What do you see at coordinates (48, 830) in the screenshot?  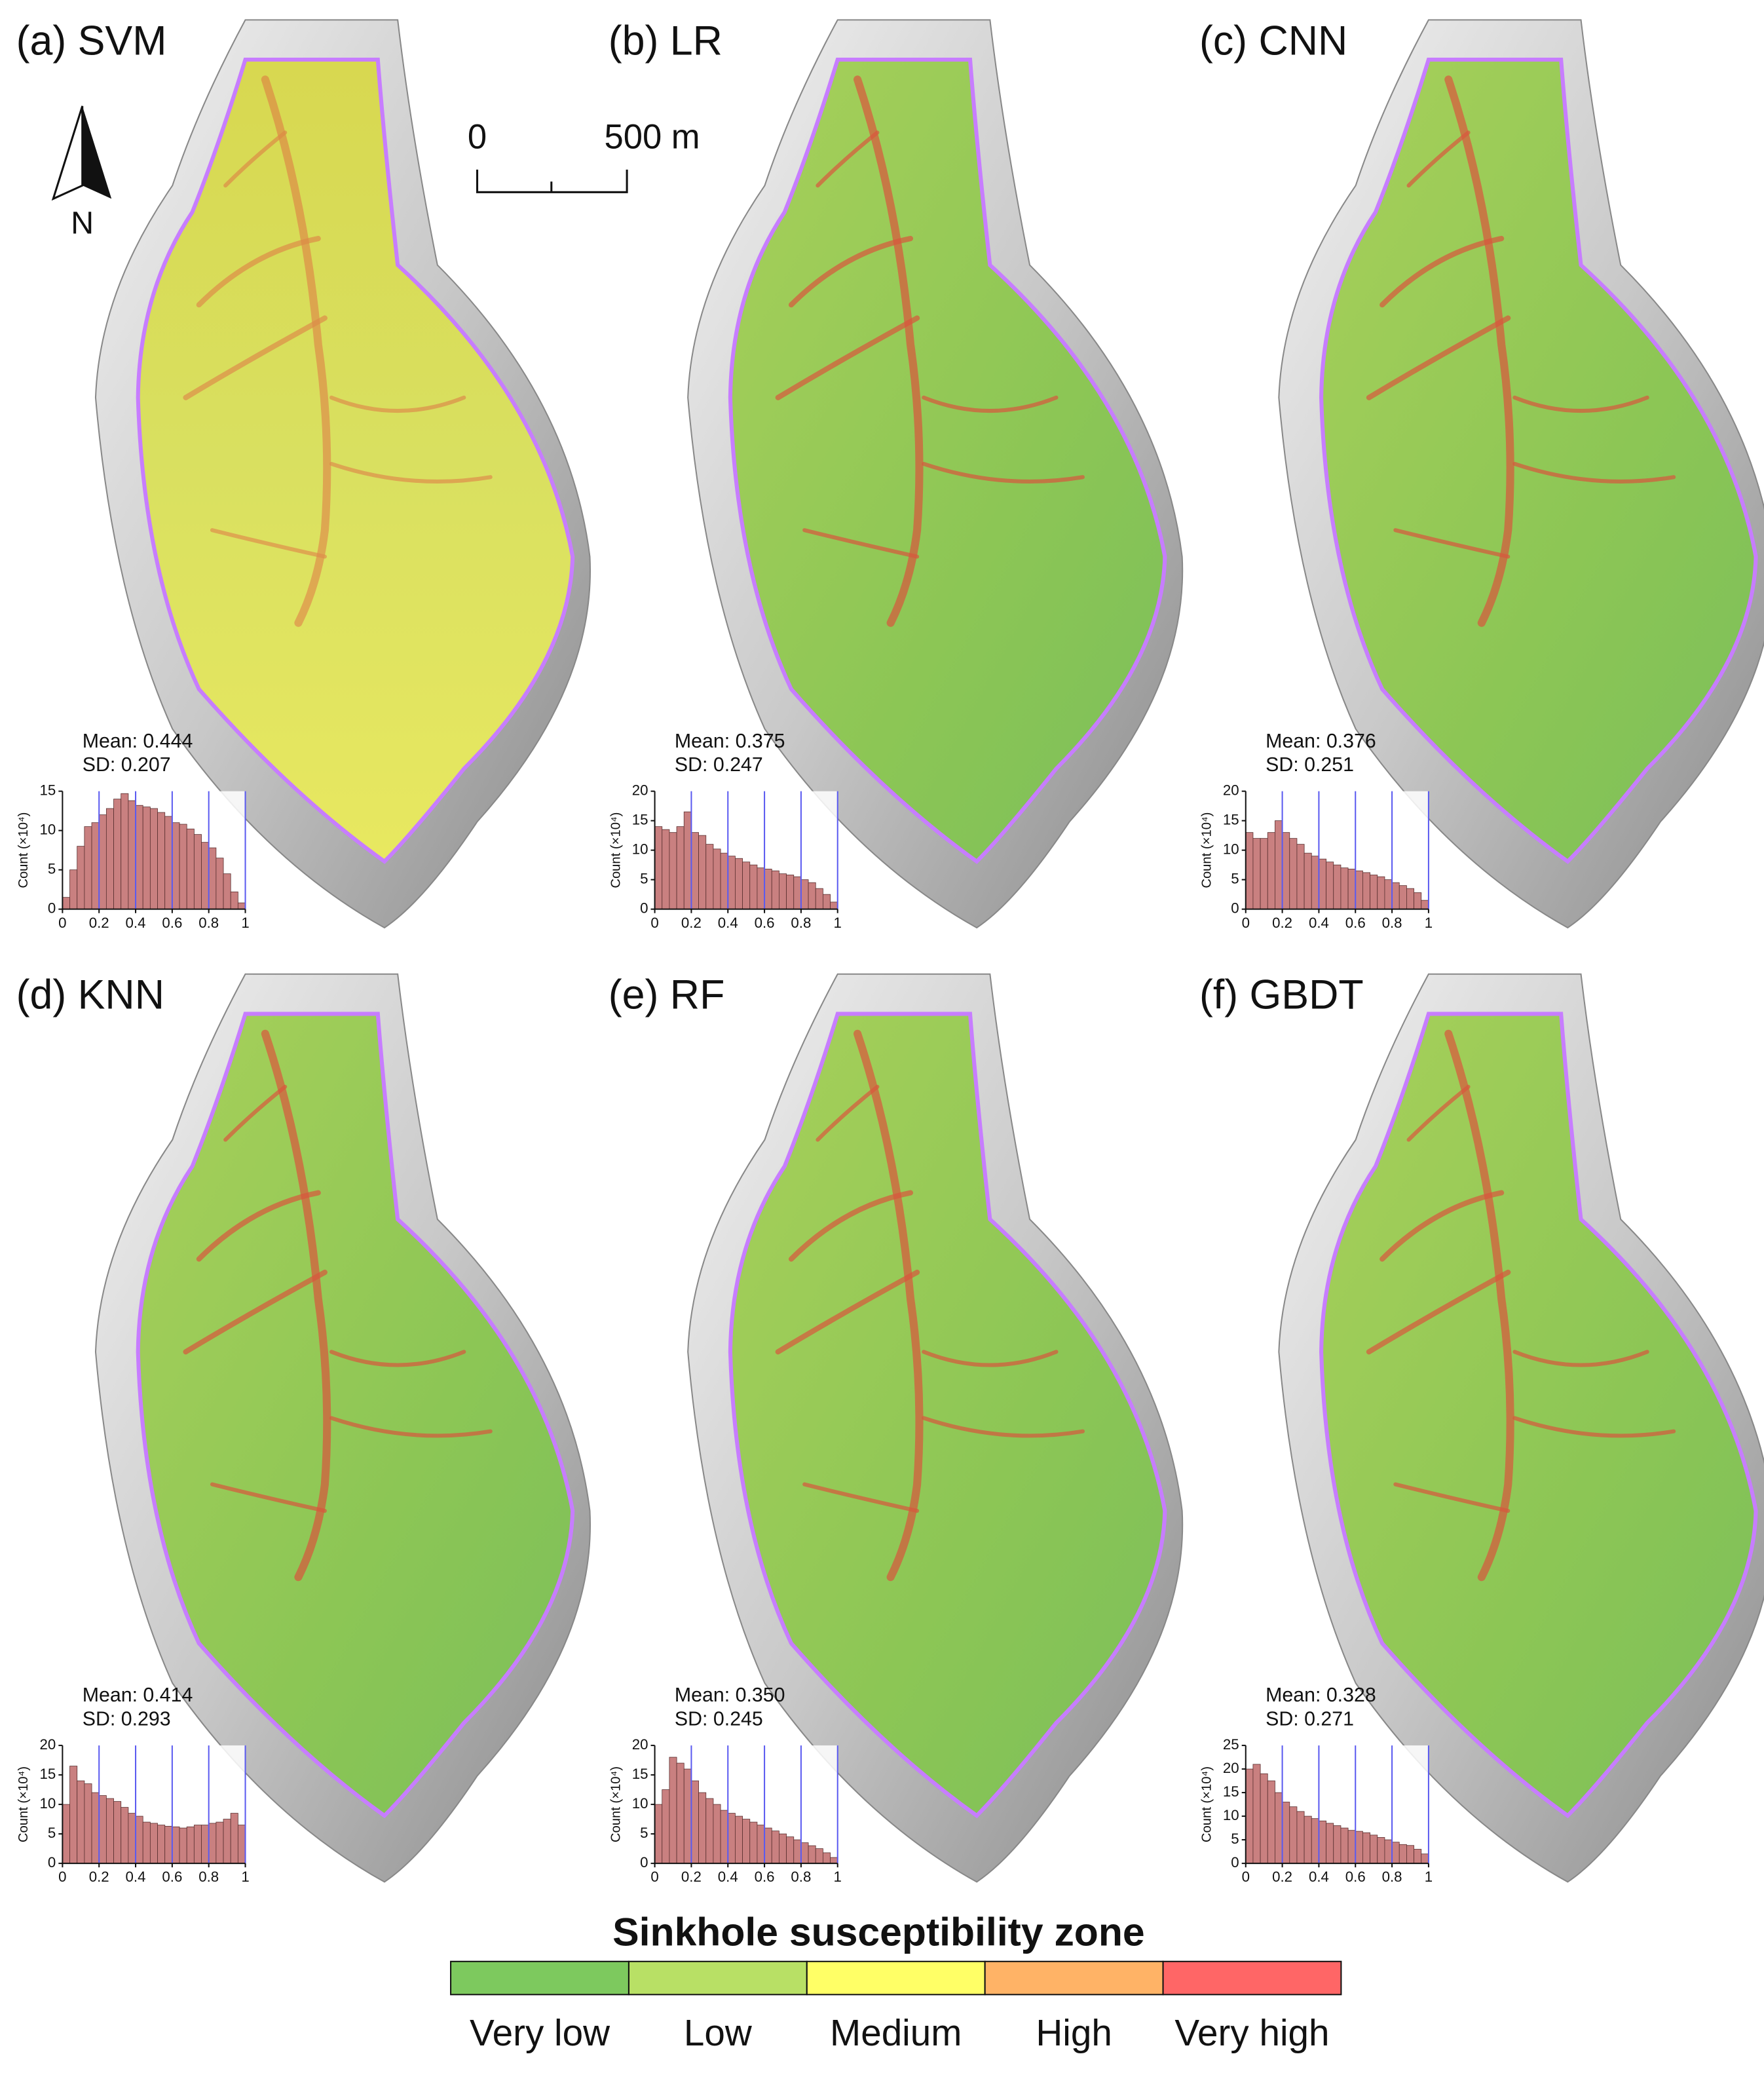 I see `y-tick-label: 10` at bounding box center [48, 830].